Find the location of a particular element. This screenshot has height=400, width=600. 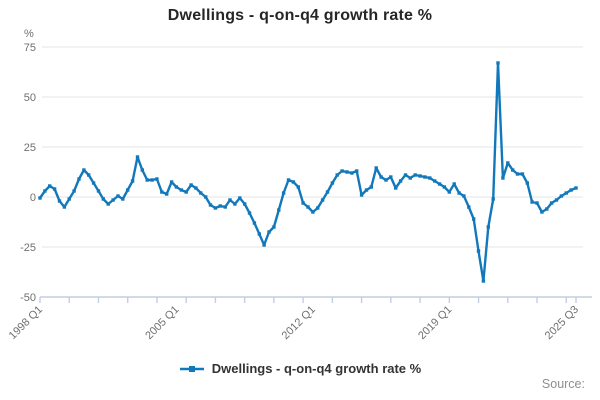

legend: Dwellings - q-on-q4 growth rate % is located at coordinates (300, 368).